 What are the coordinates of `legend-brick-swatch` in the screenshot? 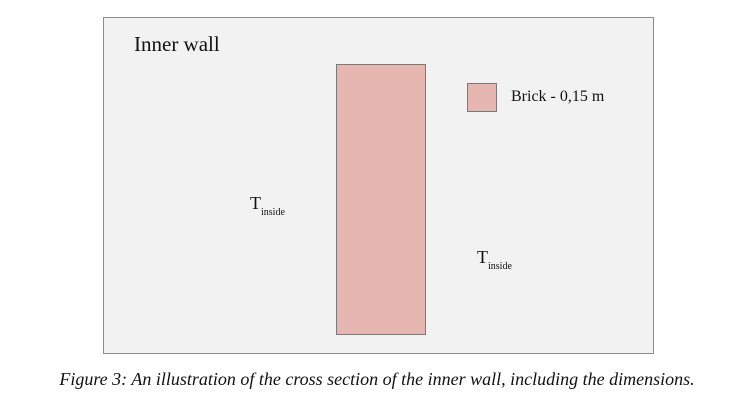 It's located at (482, 97).